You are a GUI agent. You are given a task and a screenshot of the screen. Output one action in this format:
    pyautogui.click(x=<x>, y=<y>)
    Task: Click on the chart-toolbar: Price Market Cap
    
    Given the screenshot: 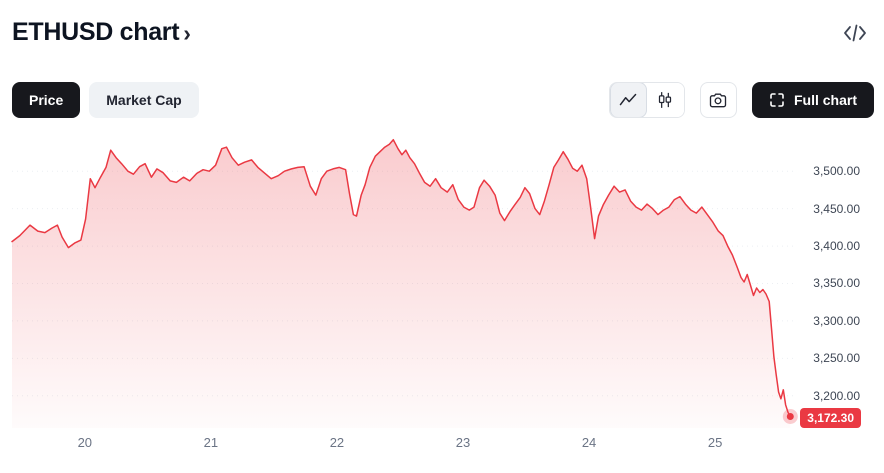 What is the action you would take?
    pyautogui.click(x=443, y=100)
    